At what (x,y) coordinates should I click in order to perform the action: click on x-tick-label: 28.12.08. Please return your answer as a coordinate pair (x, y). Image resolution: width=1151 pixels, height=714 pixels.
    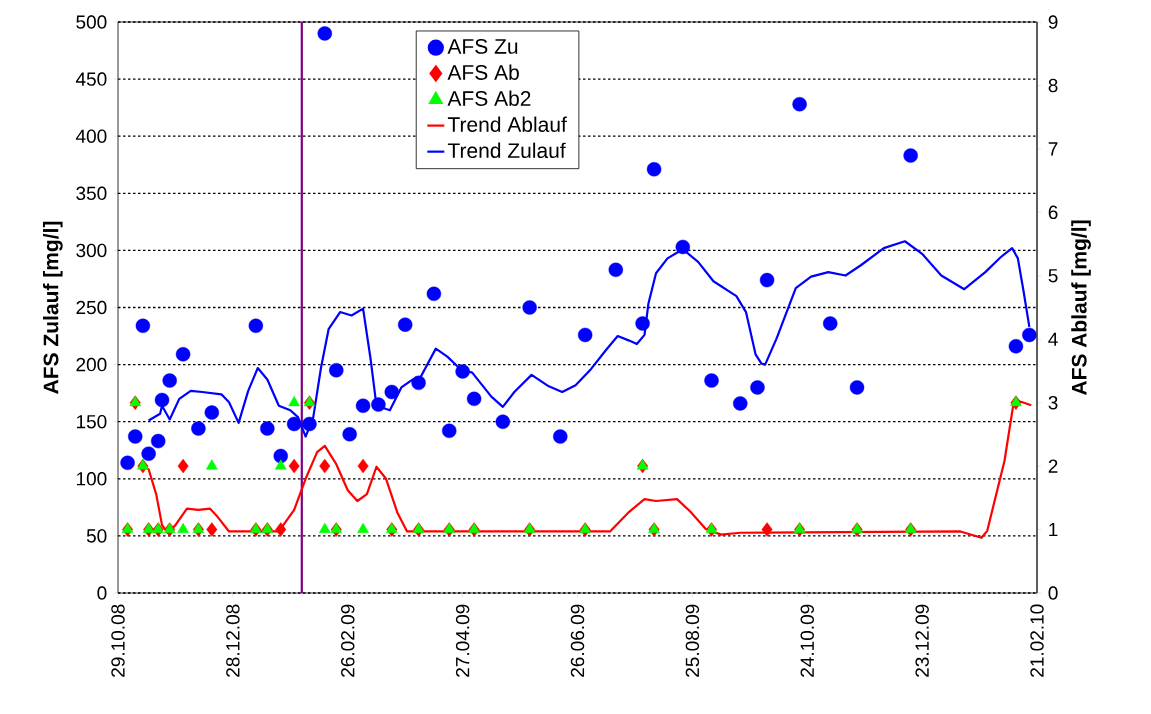
    Looking at the image, I should click on (233, 640).